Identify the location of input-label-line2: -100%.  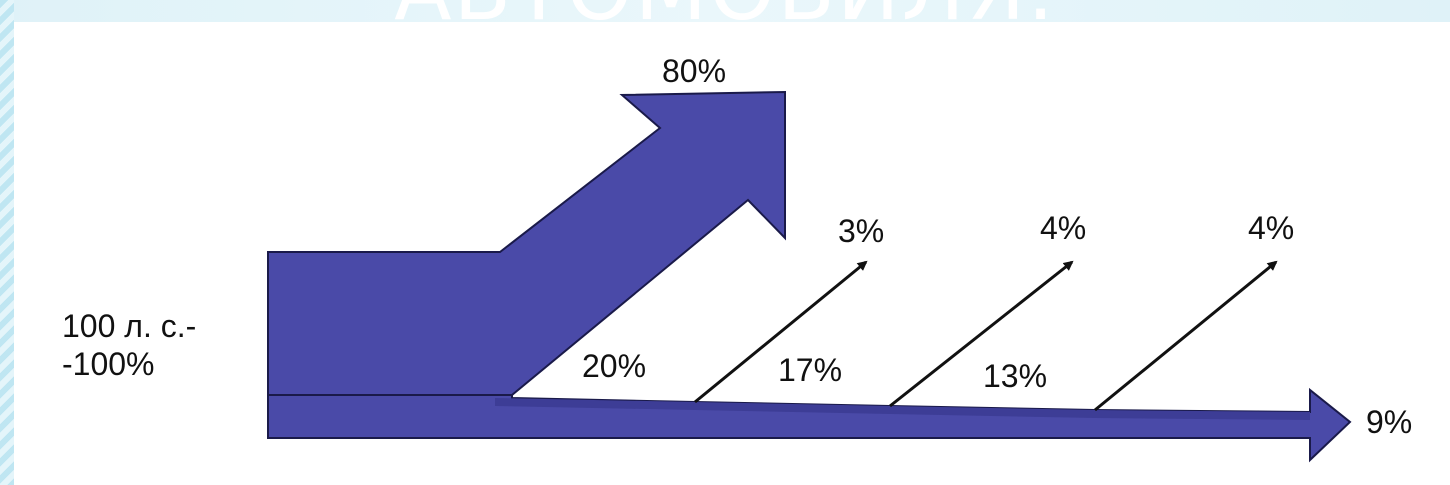
(108, 364).